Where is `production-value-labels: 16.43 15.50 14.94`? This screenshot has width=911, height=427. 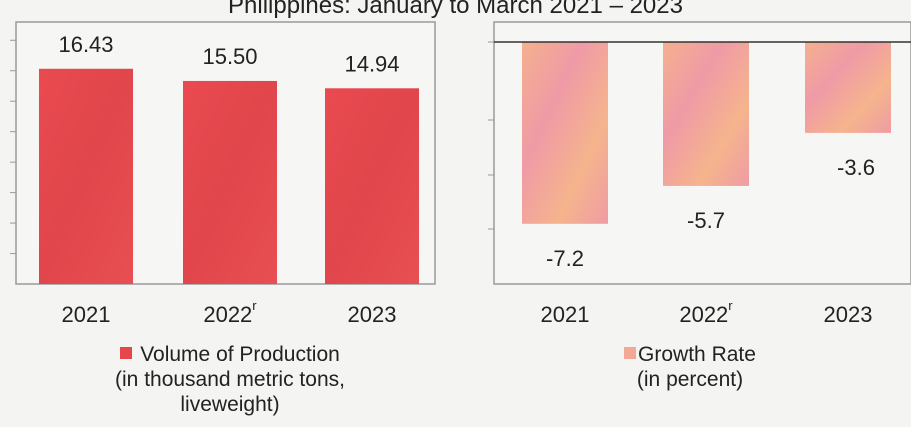 production-value-labels: 16.43 15.50 14.94 is located at coordinates (228, 54).